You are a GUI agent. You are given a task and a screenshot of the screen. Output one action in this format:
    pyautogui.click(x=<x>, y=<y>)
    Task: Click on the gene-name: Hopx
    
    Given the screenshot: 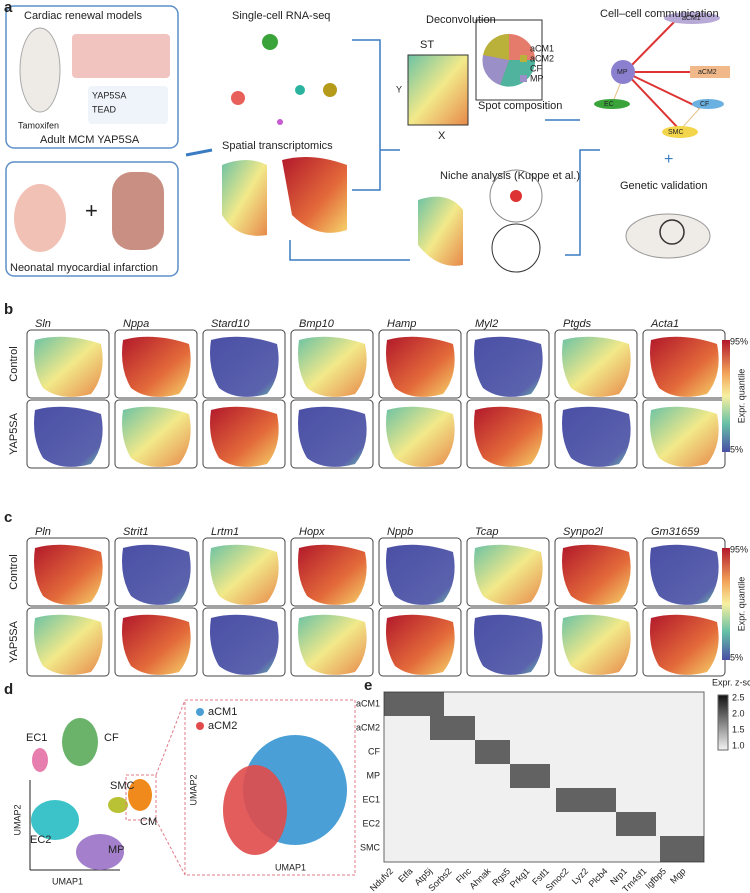 What is the action you would take?
    pyautogui.click(x=312, y=532)
    